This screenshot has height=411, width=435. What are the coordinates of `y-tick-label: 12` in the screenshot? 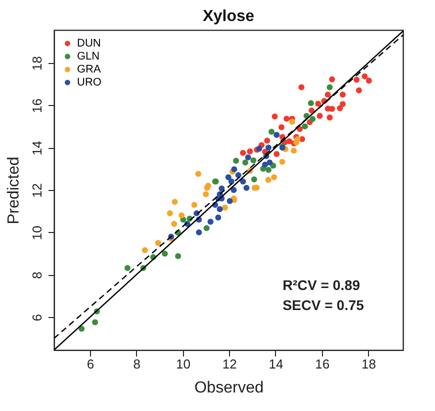 It's located at (37, 190).